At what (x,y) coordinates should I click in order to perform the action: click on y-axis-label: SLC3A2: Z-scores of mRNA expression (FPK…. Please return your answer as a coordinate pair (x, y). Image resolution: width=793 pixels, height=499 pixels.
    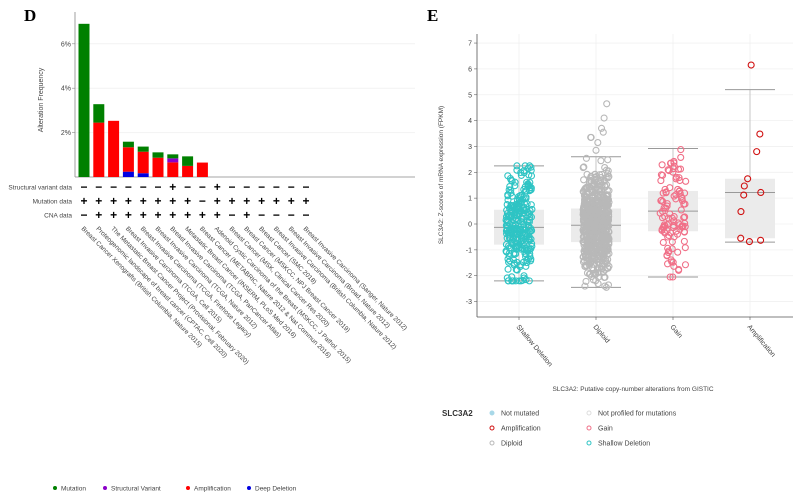
    Looking at the image, I should click on (441, 175).